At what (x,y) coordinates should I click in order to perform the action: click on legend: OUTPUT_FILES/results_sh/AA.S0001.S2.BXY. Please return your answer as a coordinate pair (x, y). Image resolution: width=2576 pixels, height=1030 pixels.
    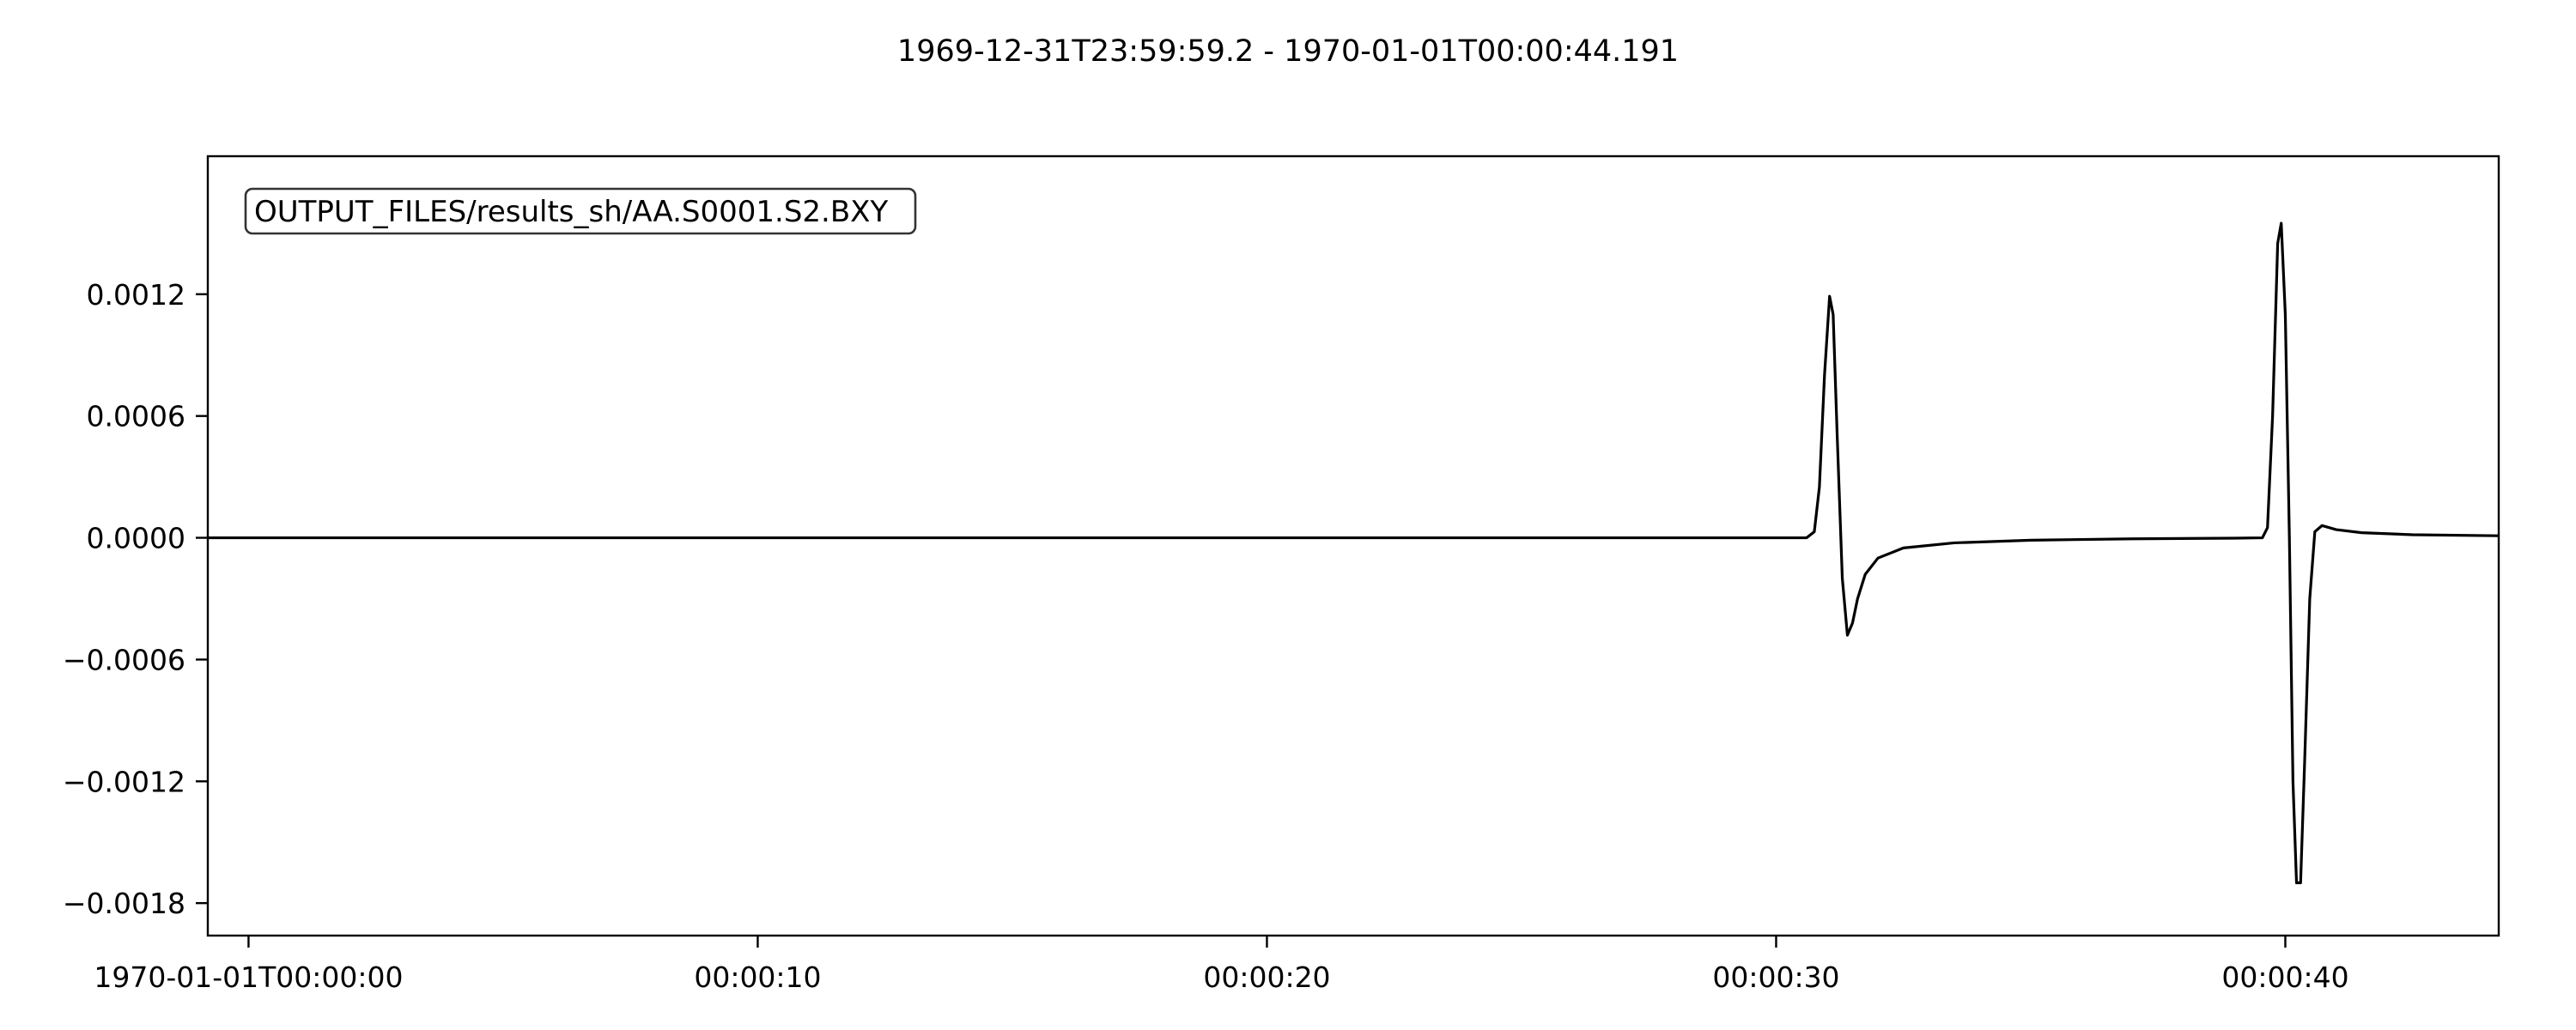
    Looking at the image, I should click on (580, 211).